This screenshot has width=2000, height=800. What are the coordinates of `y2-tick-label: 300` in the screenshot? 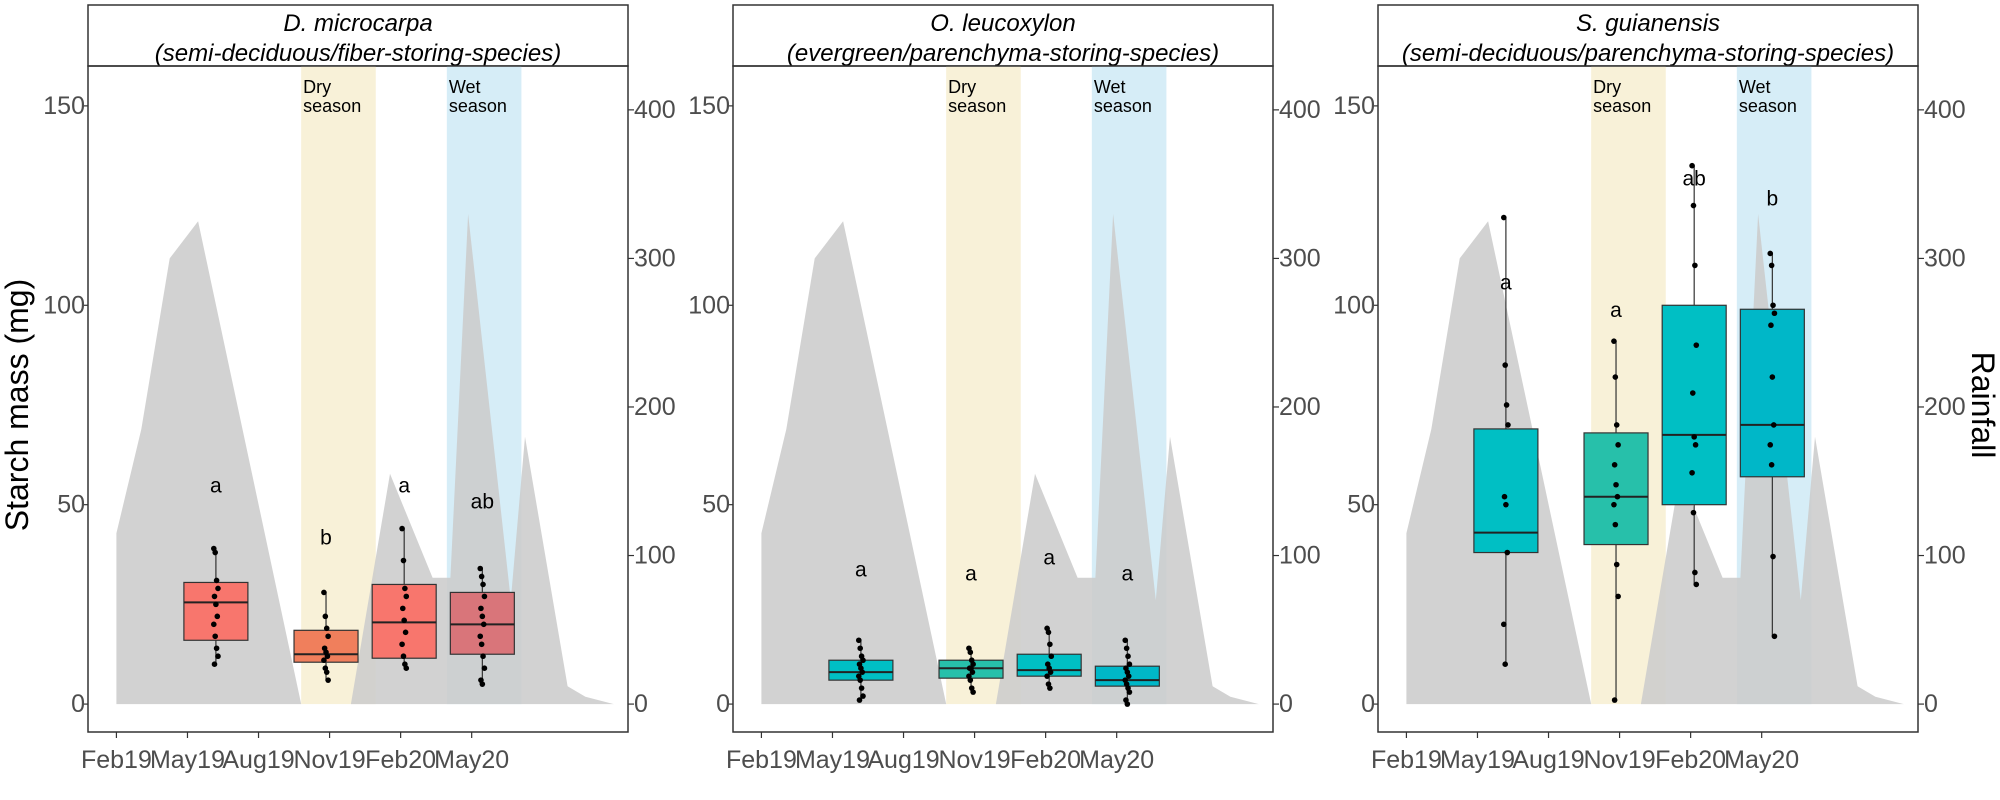 It's located at (655, 258).